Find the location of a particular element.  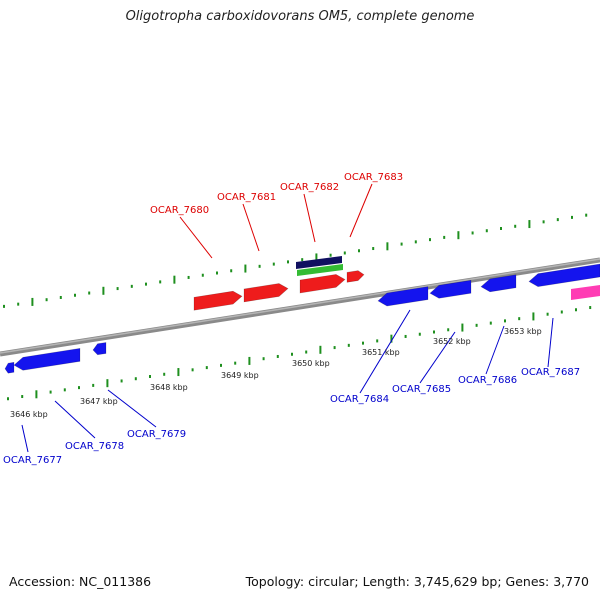

scale-label: 3652 kbp is located at coordinates (452, 341).